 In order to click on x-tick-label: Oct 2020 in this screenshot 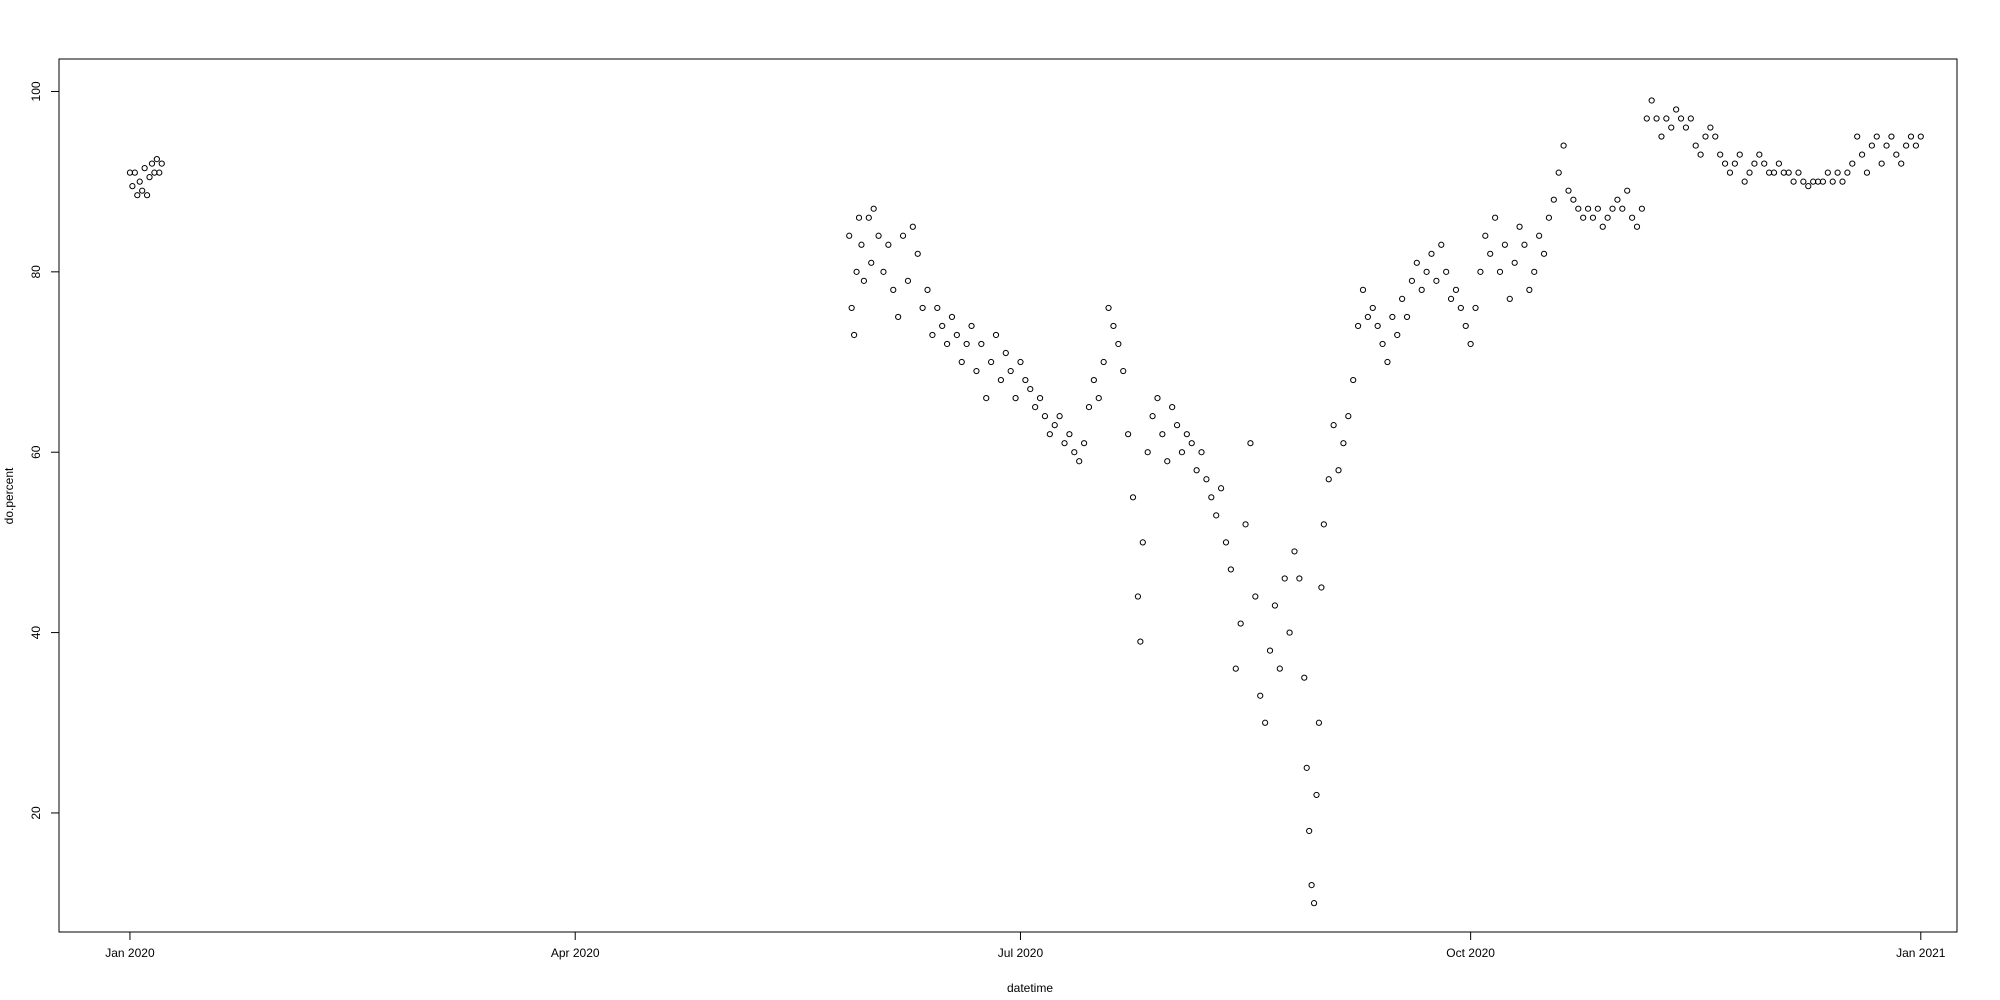, I will do `click(1470, 953)`.